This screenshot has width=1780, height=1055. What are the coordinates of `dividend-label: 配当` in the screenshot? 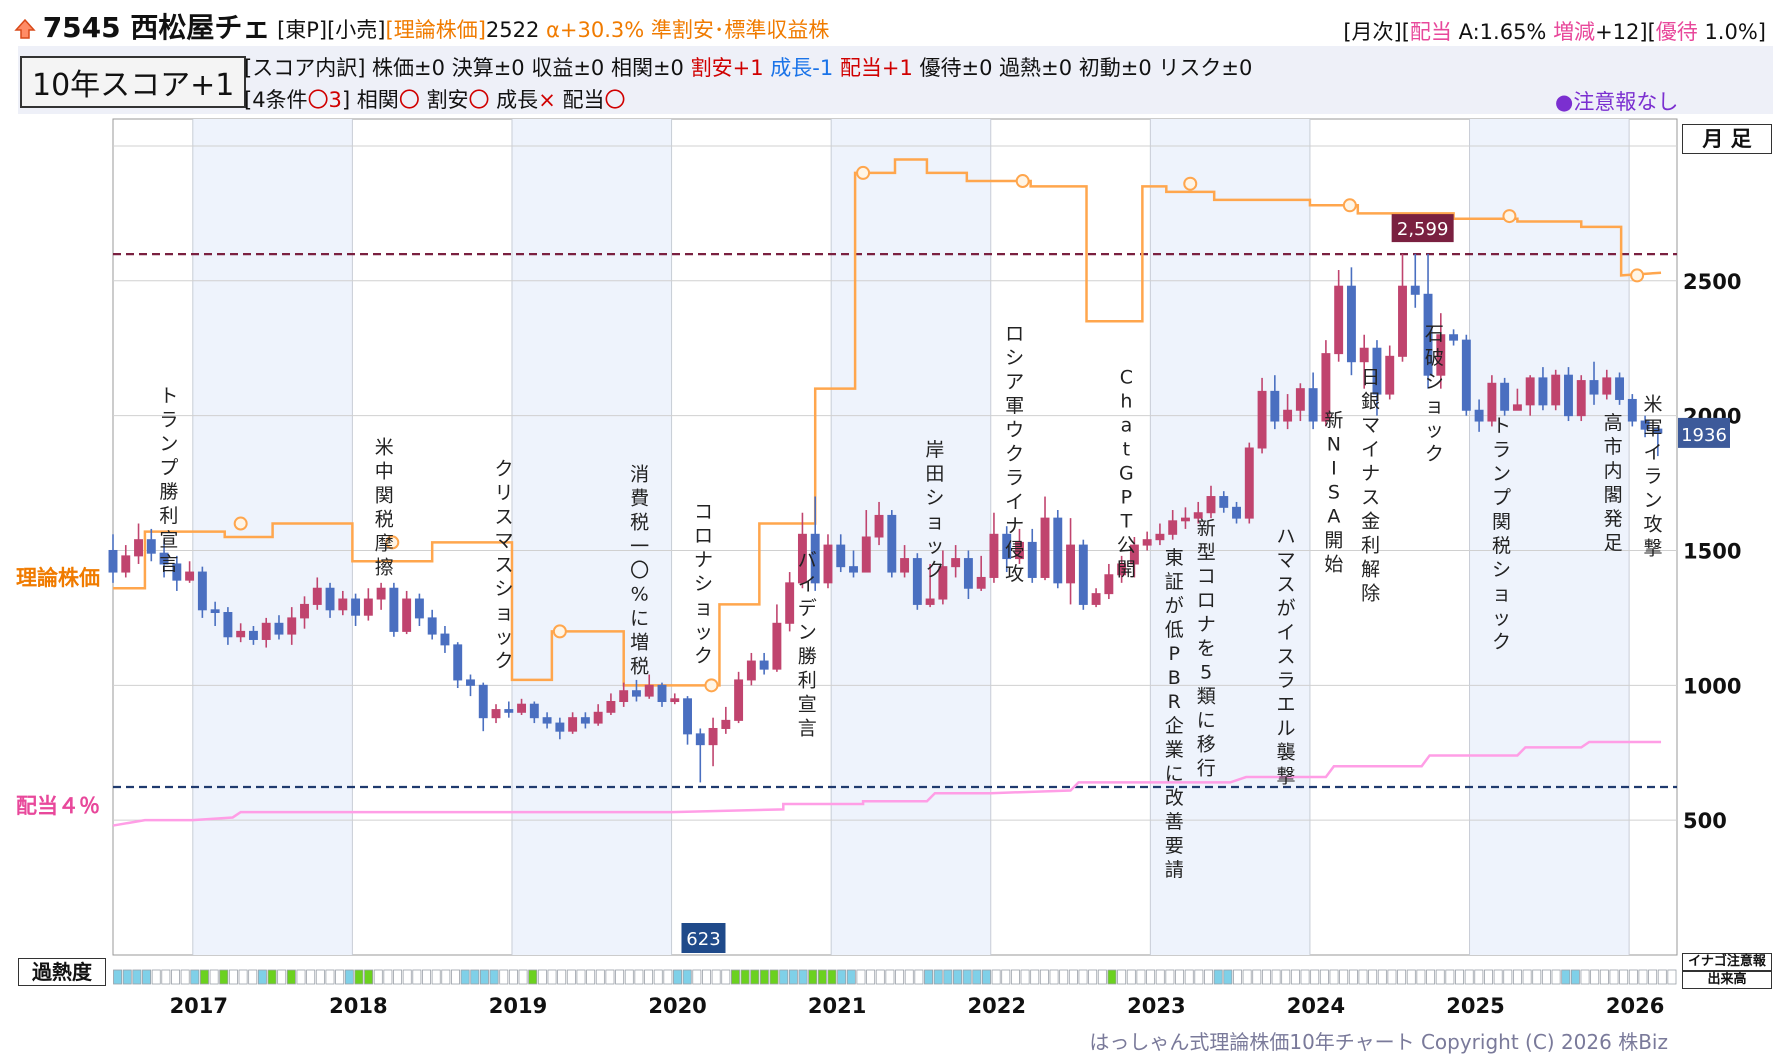 It's located at (1430, 32).